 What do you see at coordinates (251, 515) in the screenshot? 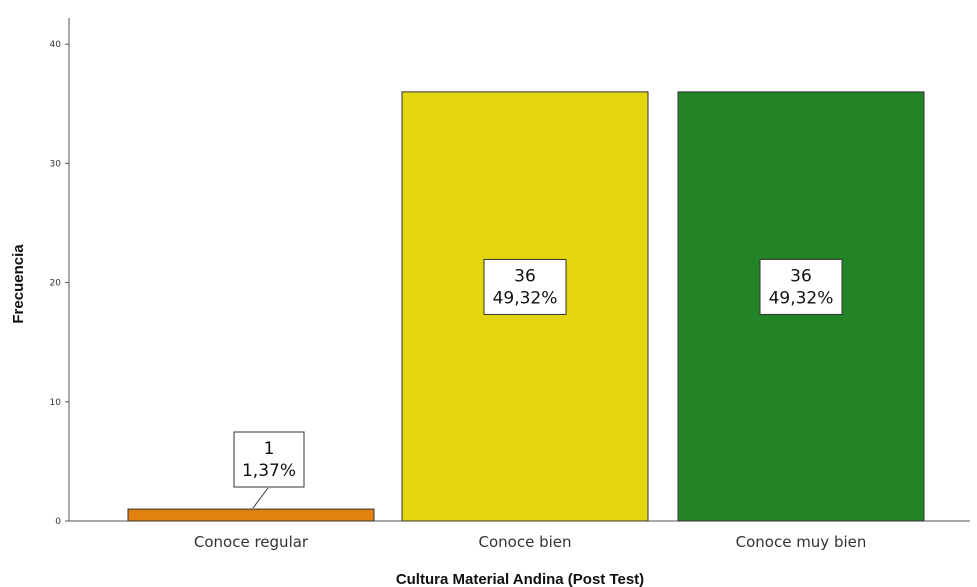
I see `bar` at bounding box center [251, 515].